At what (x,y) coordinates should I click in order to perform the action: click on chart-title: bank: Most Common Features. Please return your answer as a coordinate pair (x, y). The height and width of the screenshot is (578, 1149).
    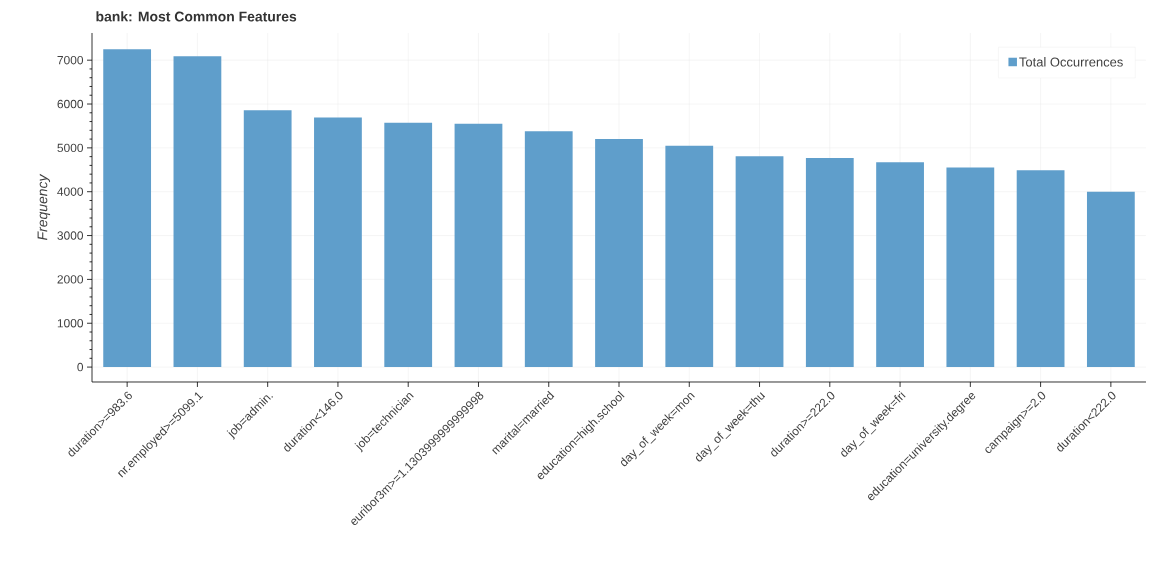
    Looking at the image, I should click on (196, 16).